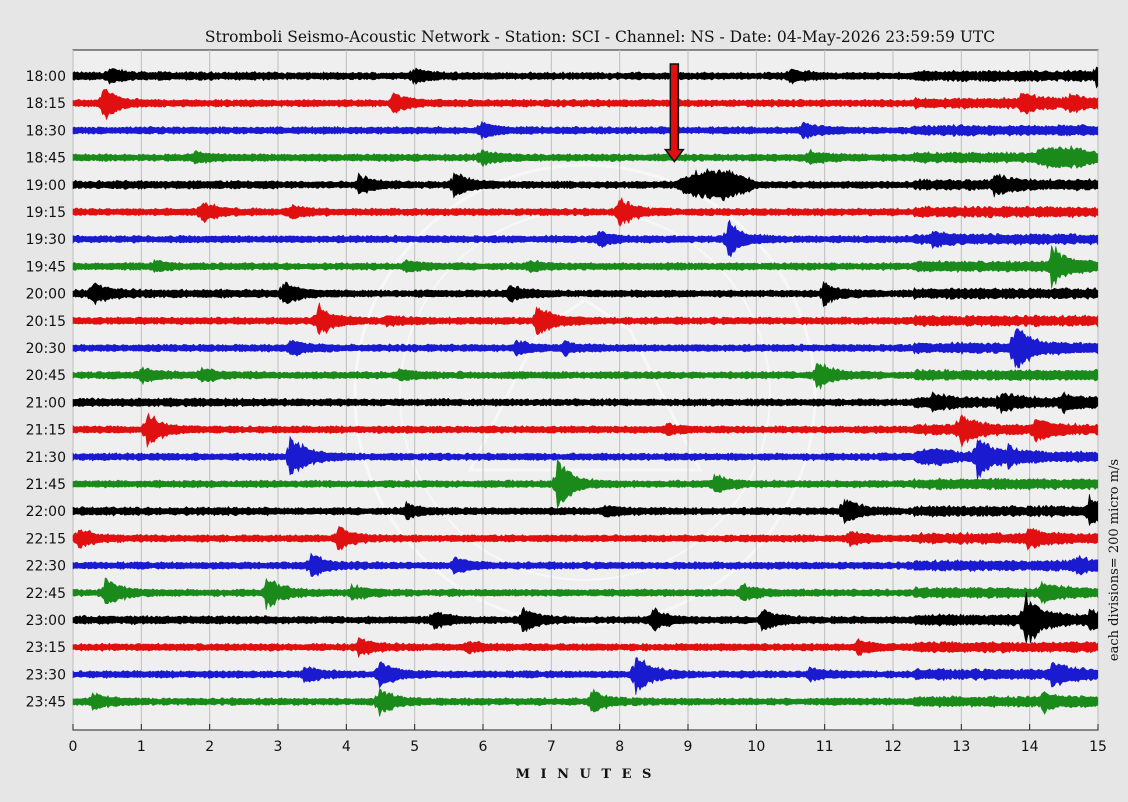  I want to click on row-time-label: 20:00, so click(46, 295).